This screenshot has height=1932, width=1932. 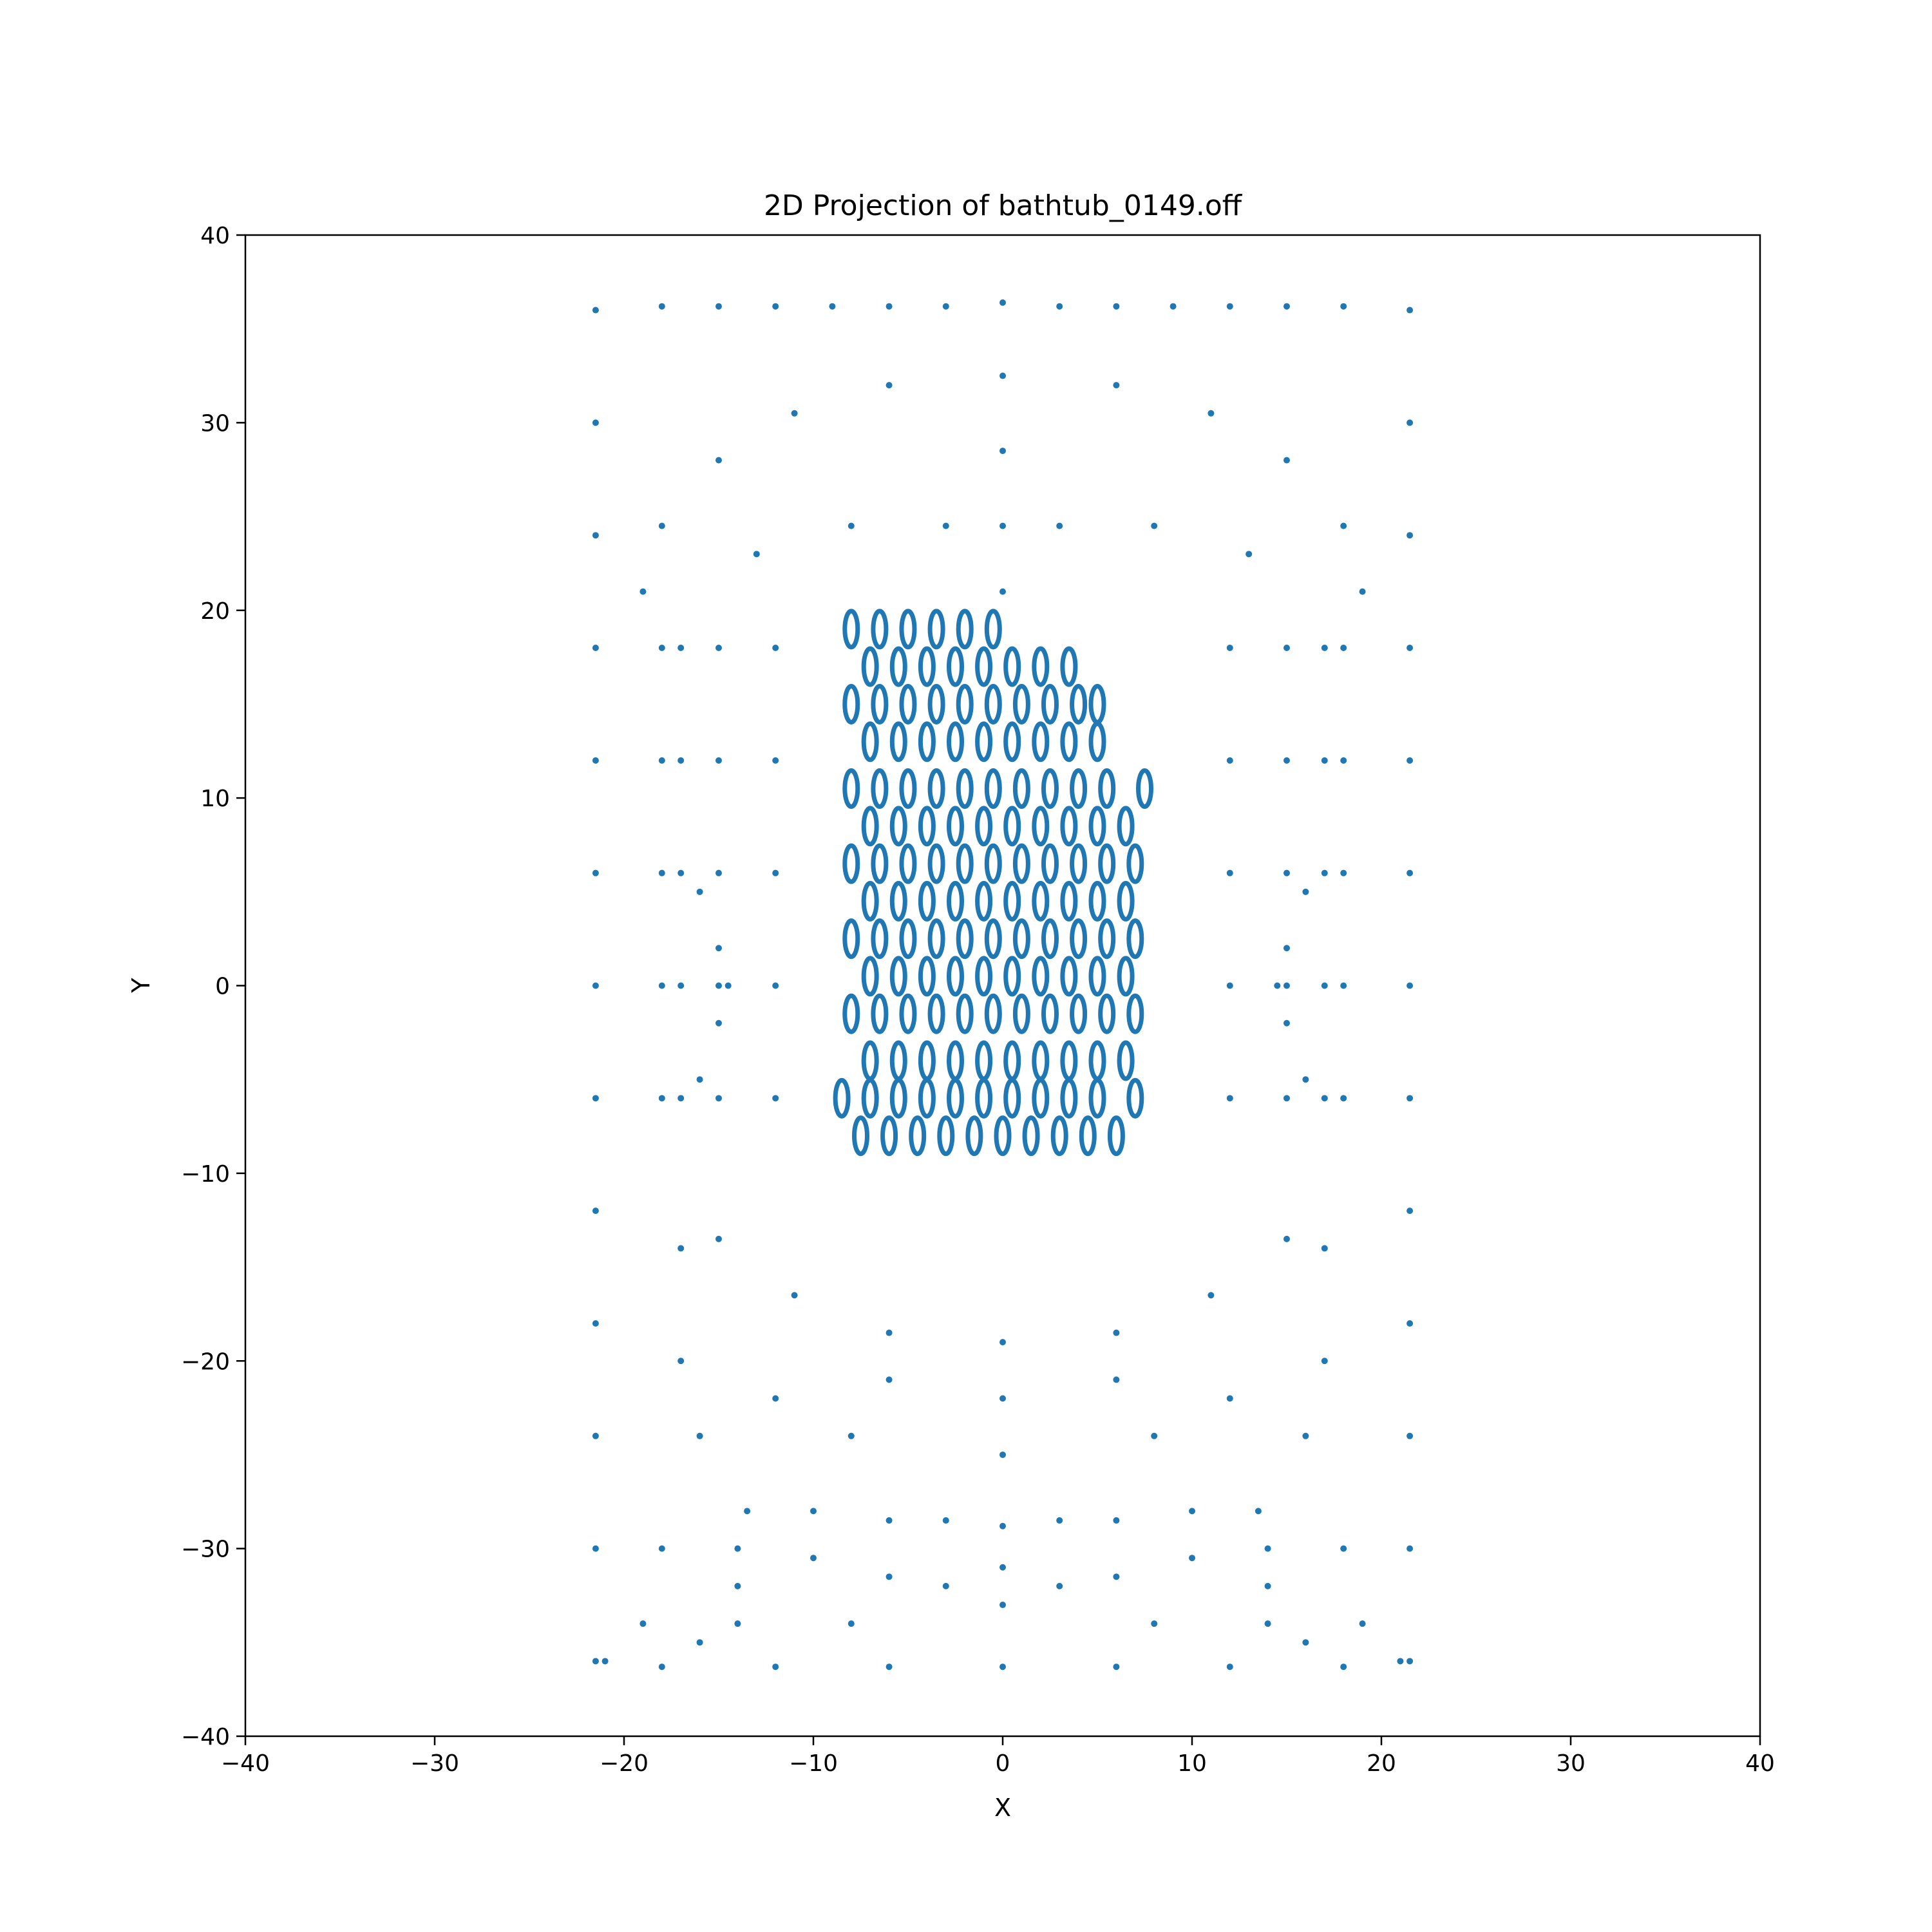 What do you see at coordinates (624, 1764) in the screenshot?
I see `x-tick-label: −20` at bounding box center [624, 1764].